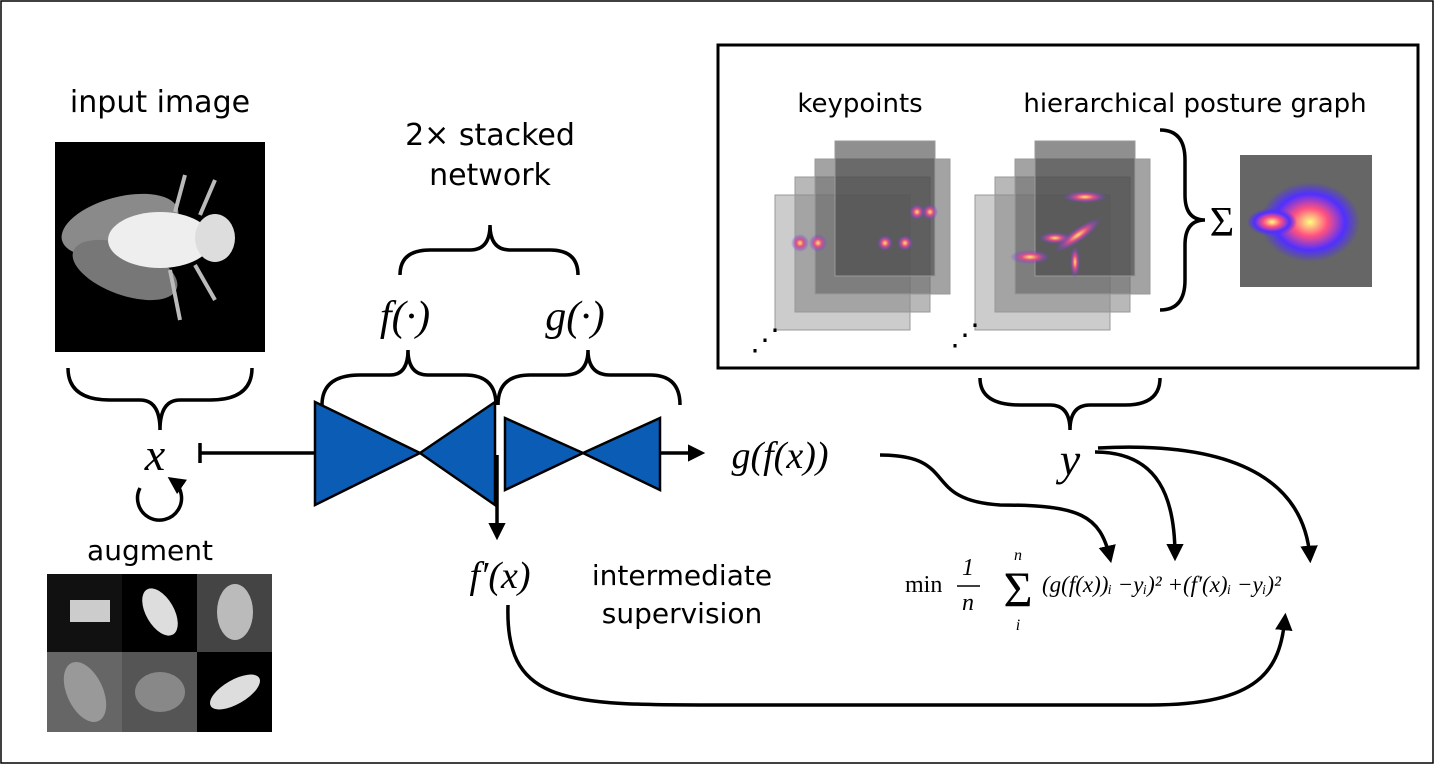  Describe the element at coordinates (1017, 589) in the screenshot. I see `loss-sum: Σ` at that location.